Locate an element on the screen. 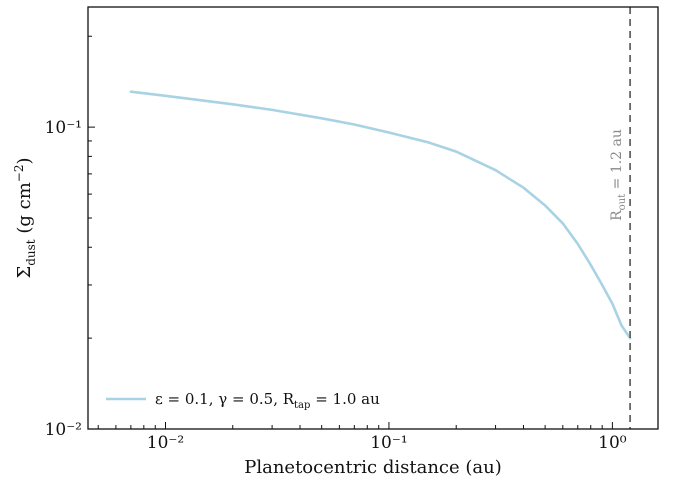 The width and height of the screenshot is (673, 481). x-tick-label: 10⁰ is located at coordinates (612, 443).